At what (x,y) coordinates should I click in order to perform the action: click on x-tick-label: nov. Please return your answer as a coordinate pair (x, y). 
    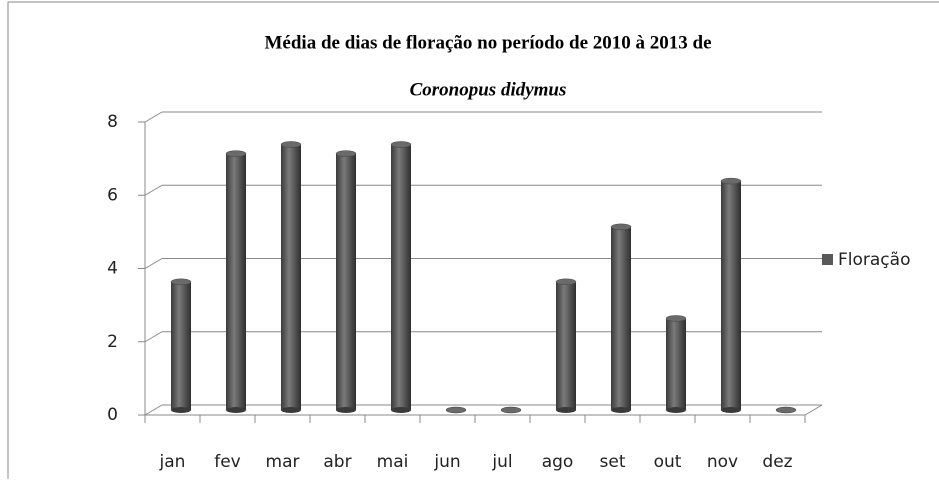
    Looking at the image, I should click on (722, 462).